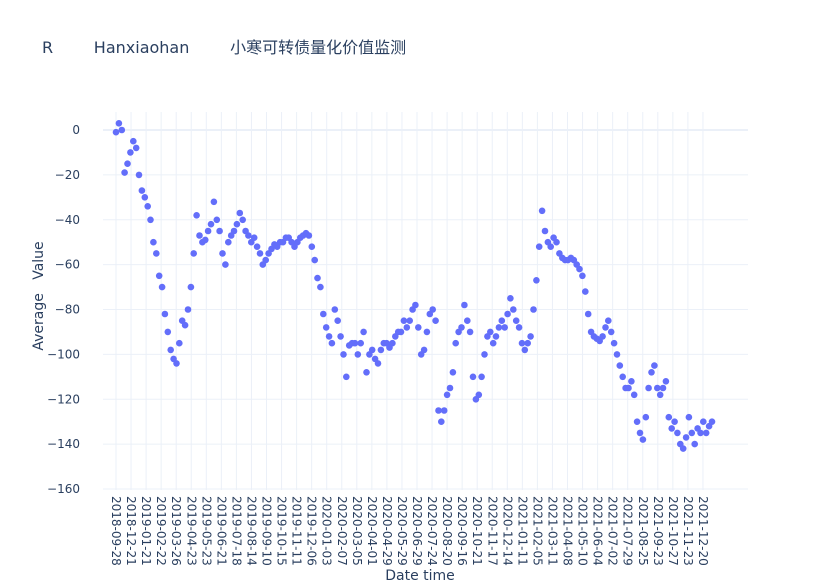 Image resolution: width=828 pixels, height=588 pixels. What do you see at coordinates (221, 531) in the screenshot?
I see `x-tick-label: 2019-06-21` at bounding box center [221, 531].